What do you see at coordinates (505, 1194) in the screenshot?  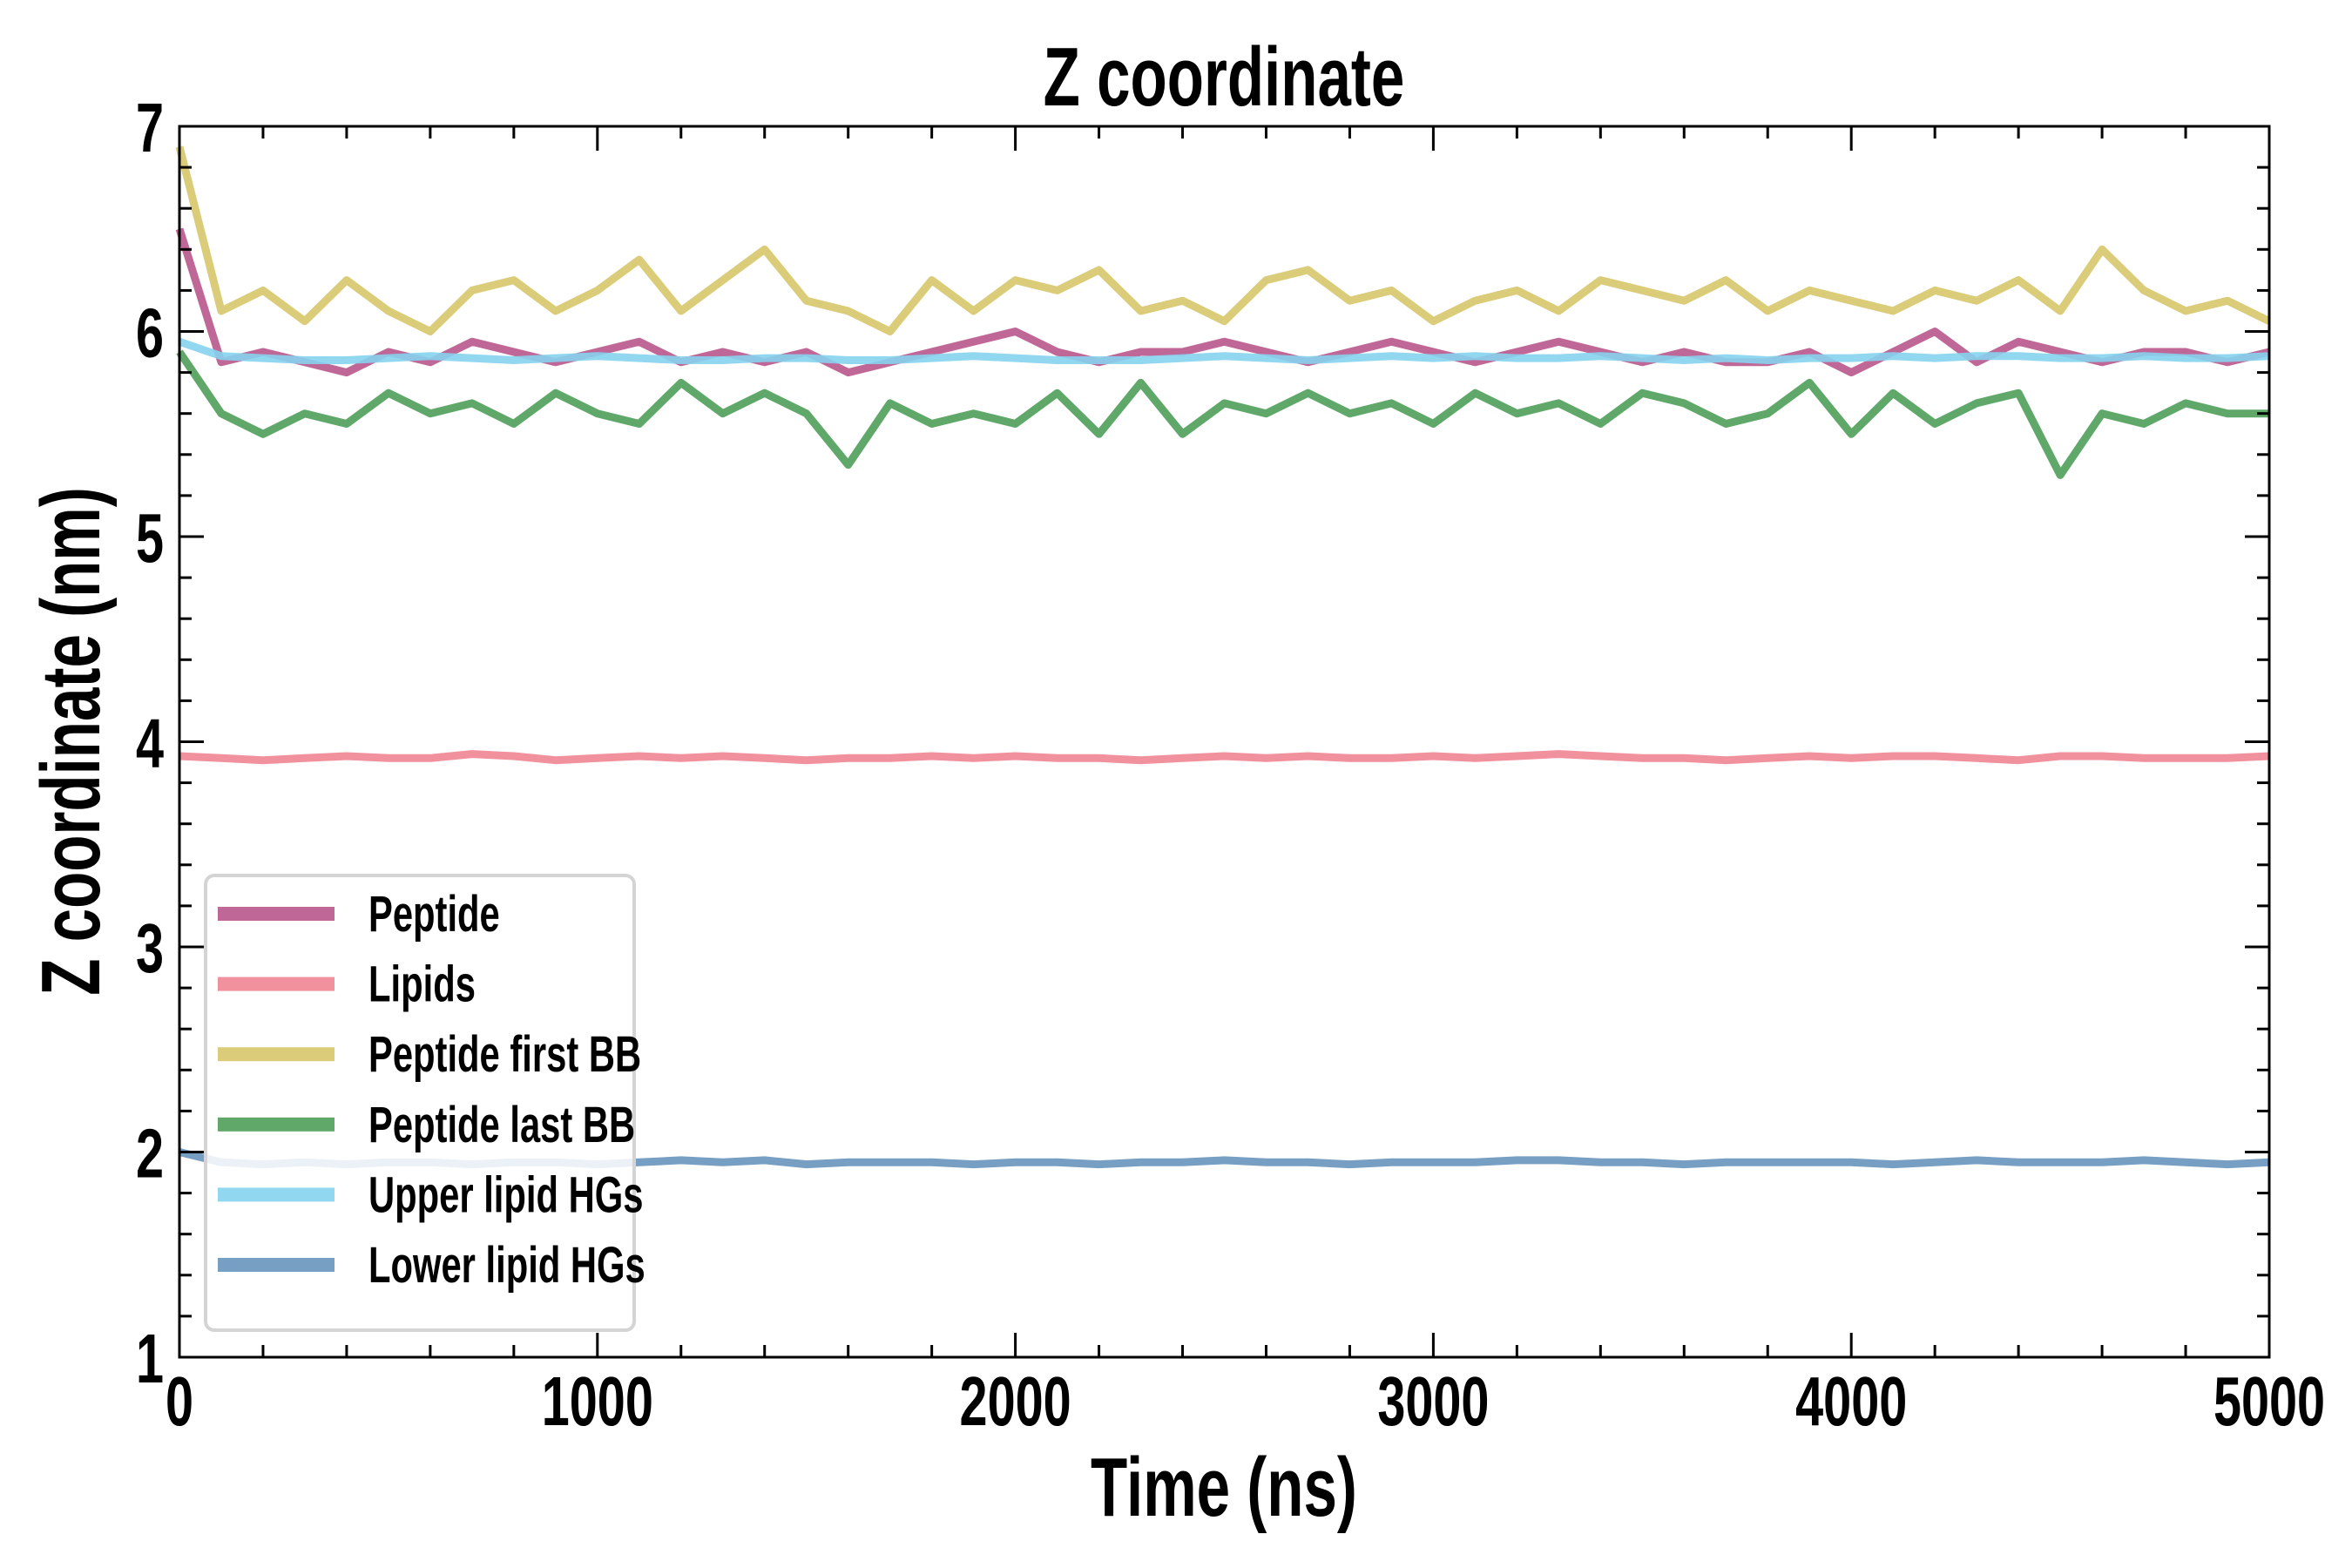 I see `legend-label: Upper lipid HGs` at bounding box center [505, 1194].